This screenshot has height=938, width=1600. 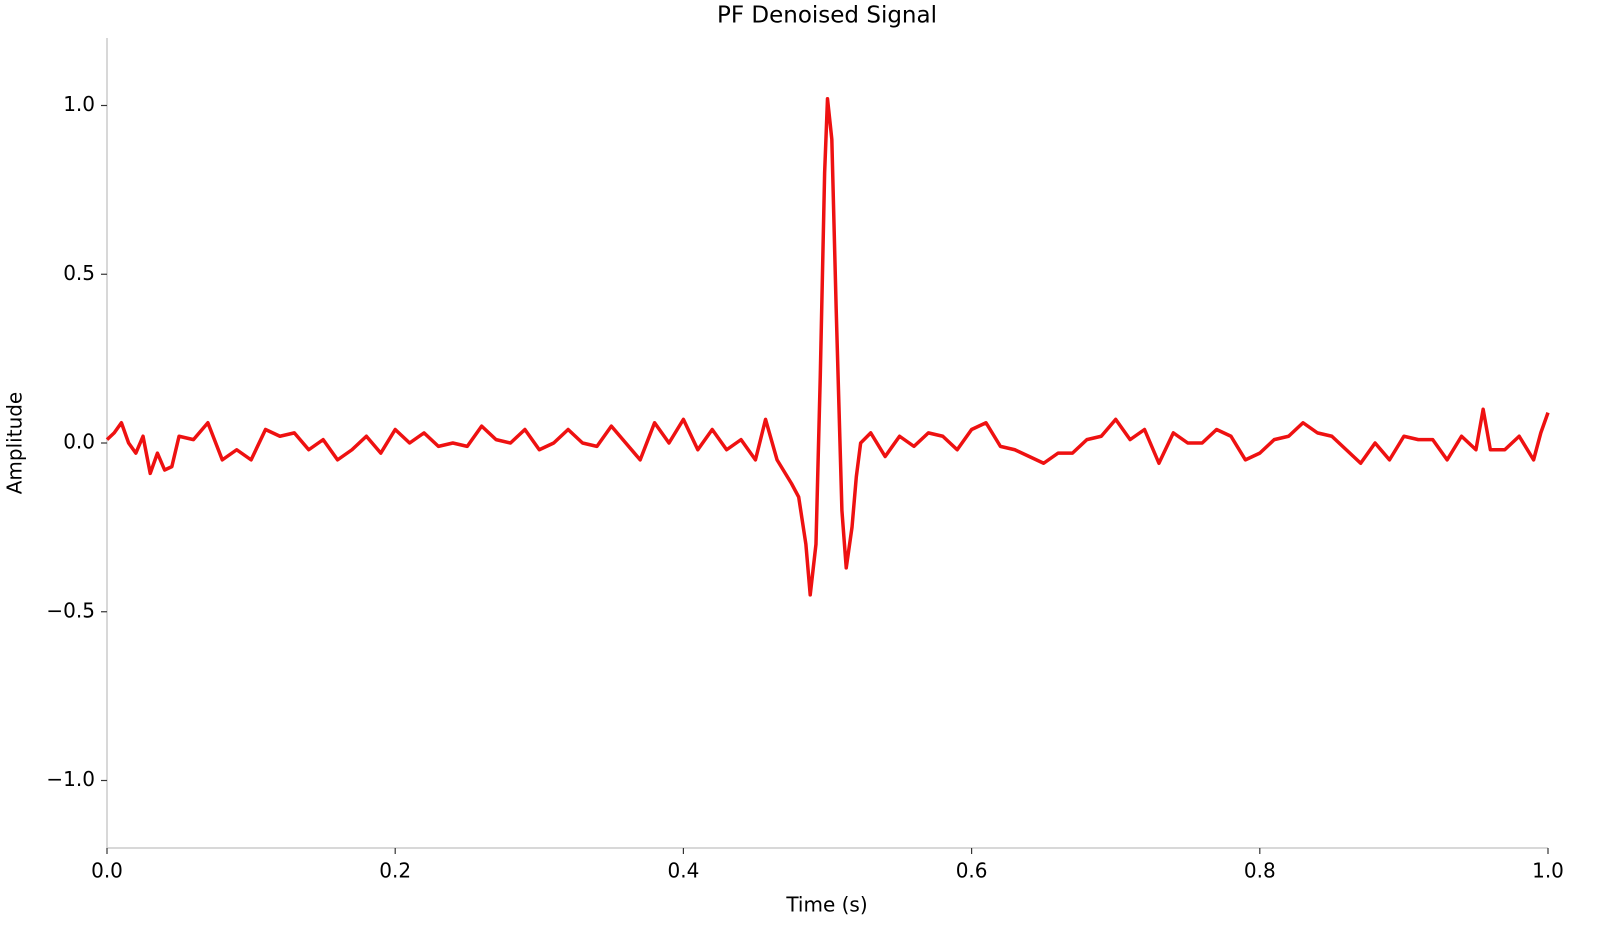 I want to click on x-axis-label: Time (s), so click(x=826, y=905).